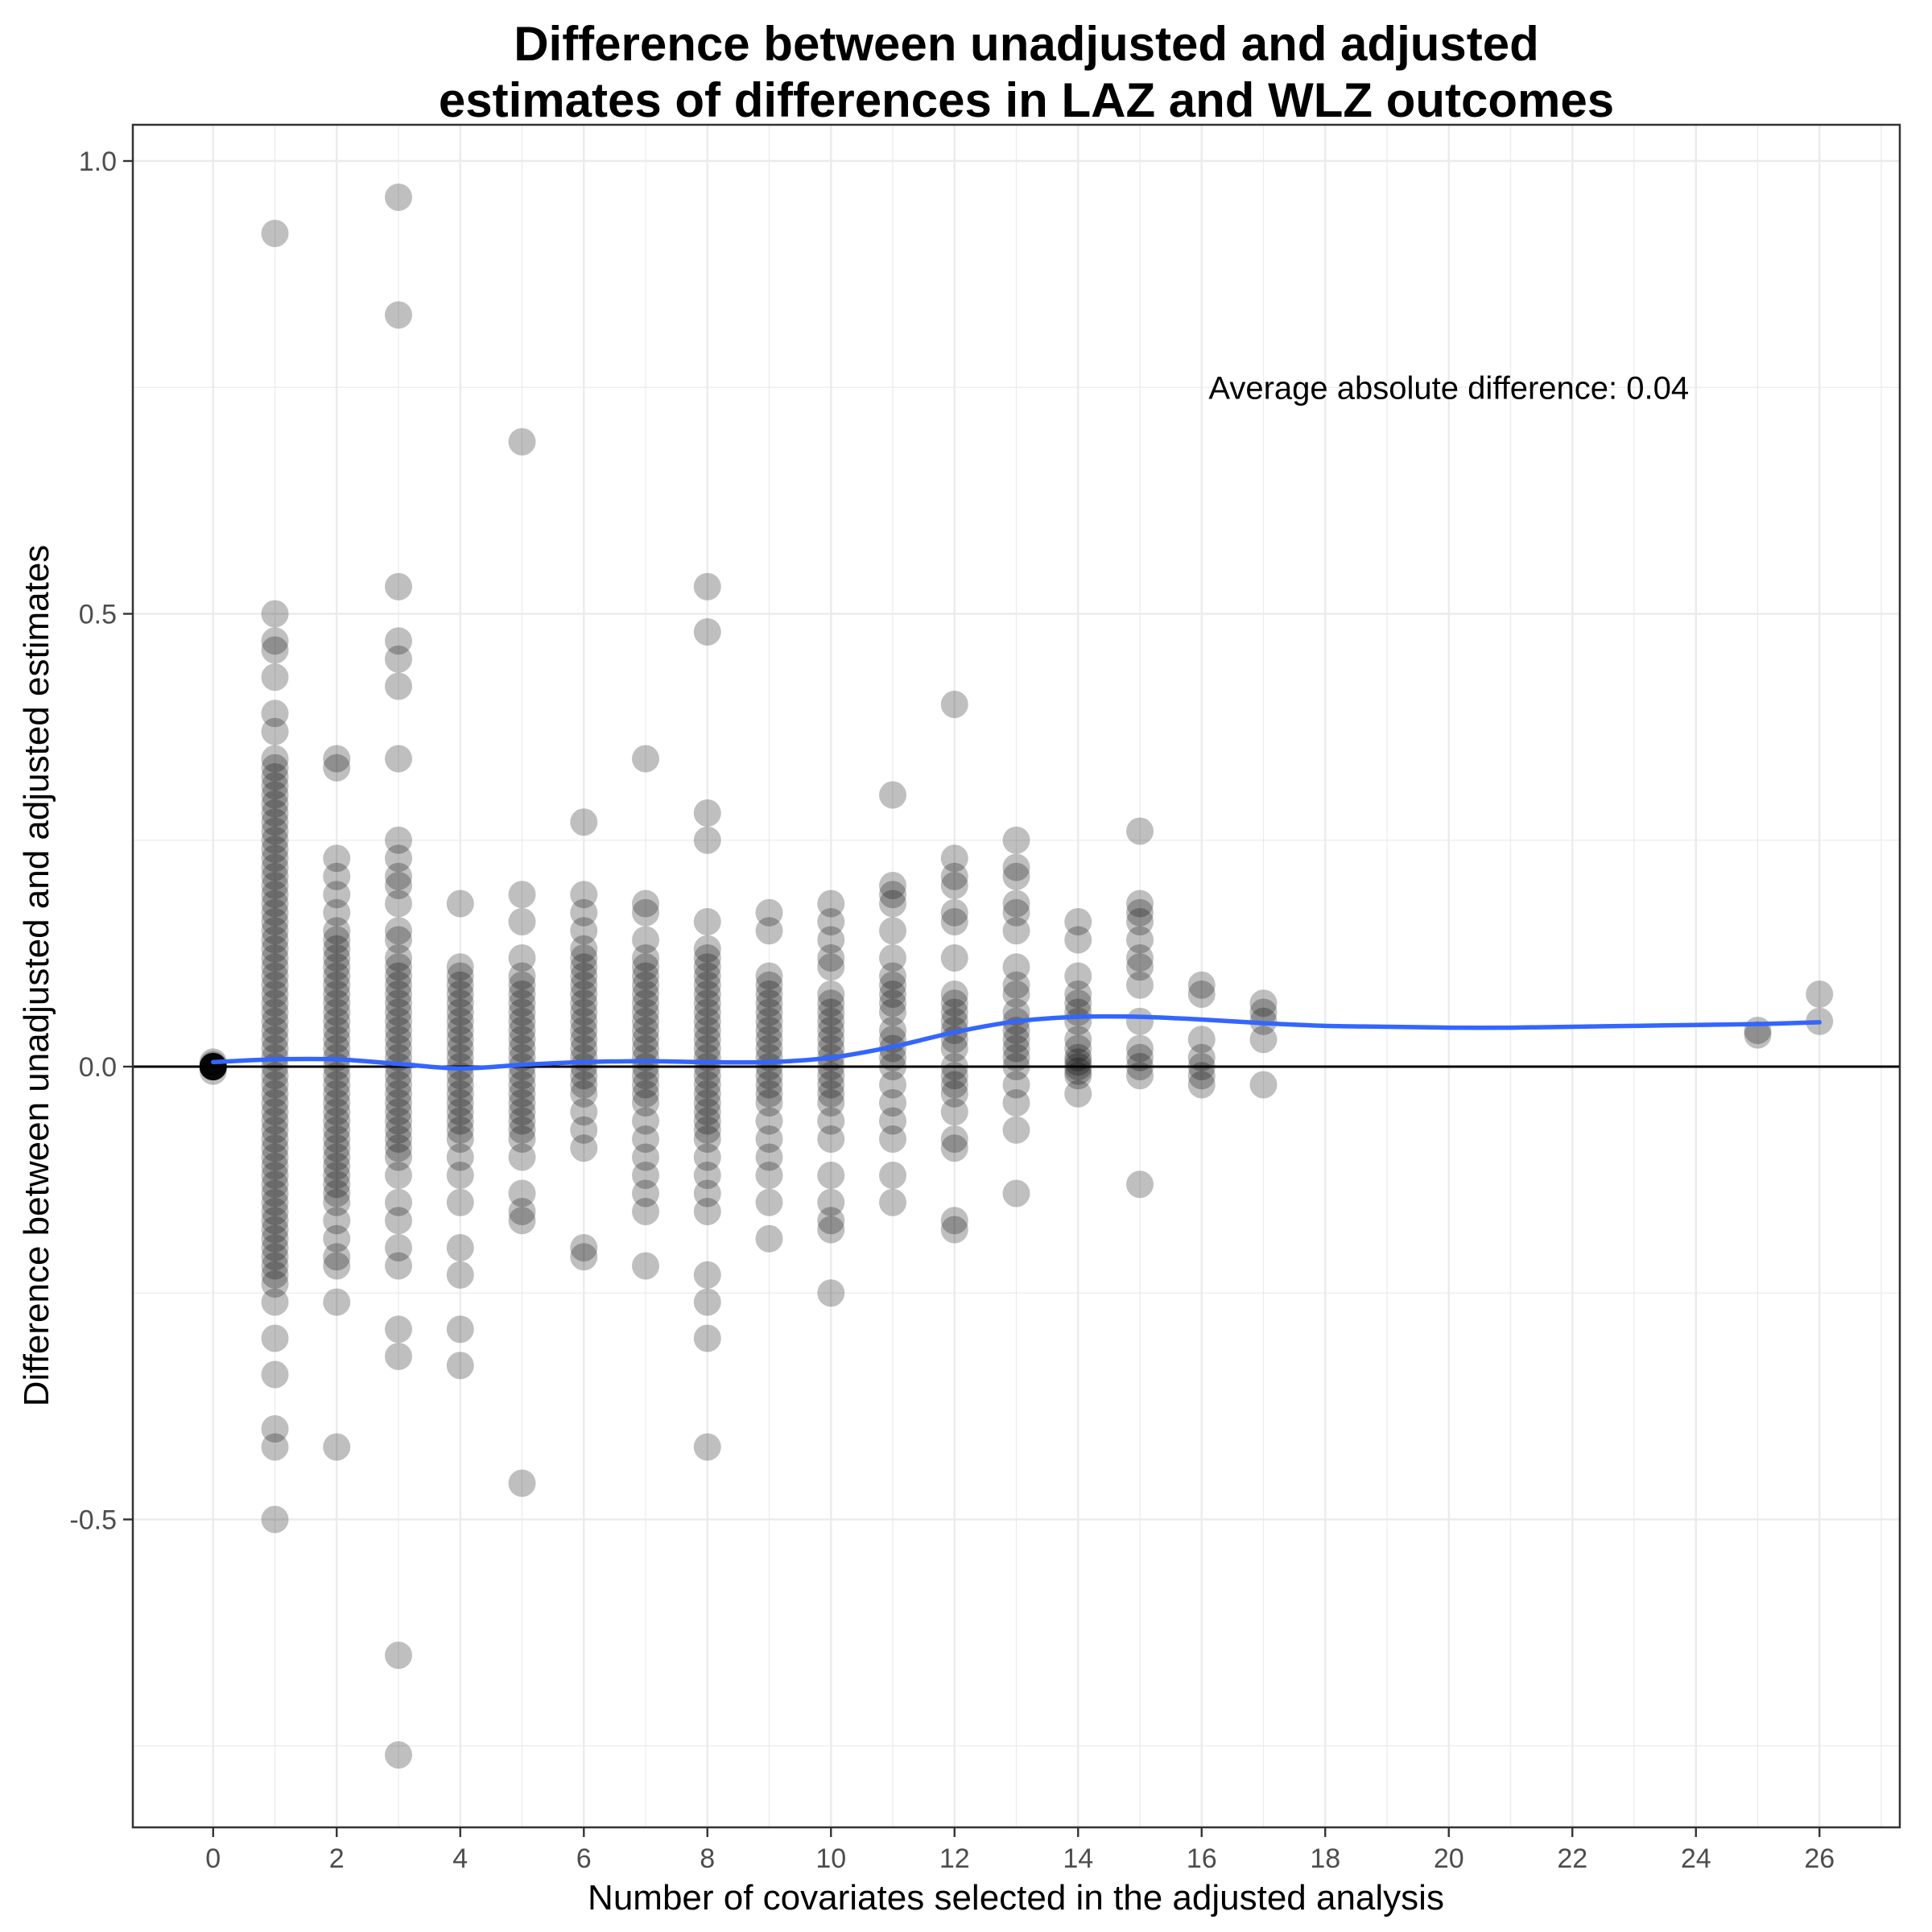 The image size is (1932, 1932). Describe the element at coordinates (337, 1858) in the screenshot. I see `x-tick-label: 2` at that location.